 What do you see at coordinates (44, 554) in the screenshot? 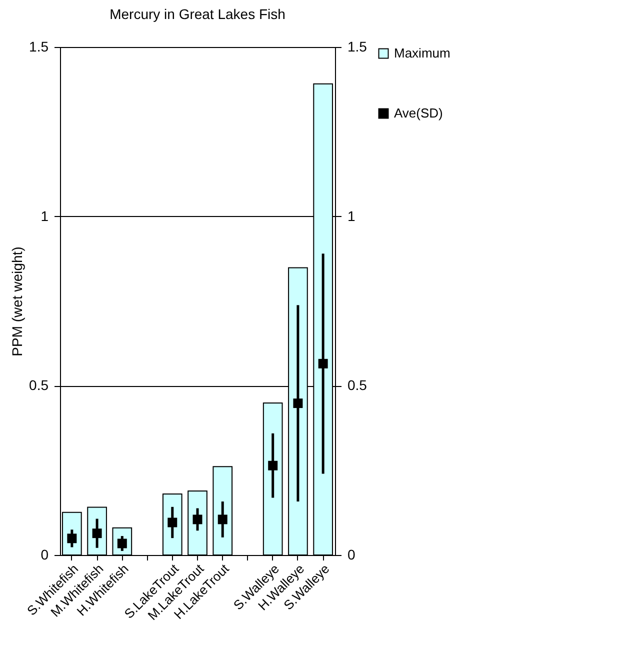
I see `y-tick-label: 0` at bounding box center [44, 554].